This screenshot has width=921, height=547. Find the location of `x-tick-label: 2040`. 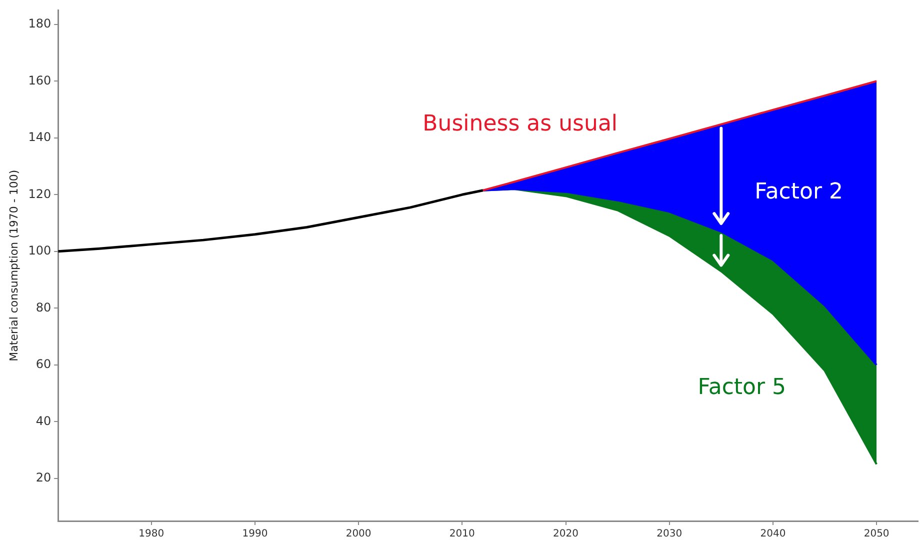

x-tick-label: 2040 is located at coordinates (773, 534).